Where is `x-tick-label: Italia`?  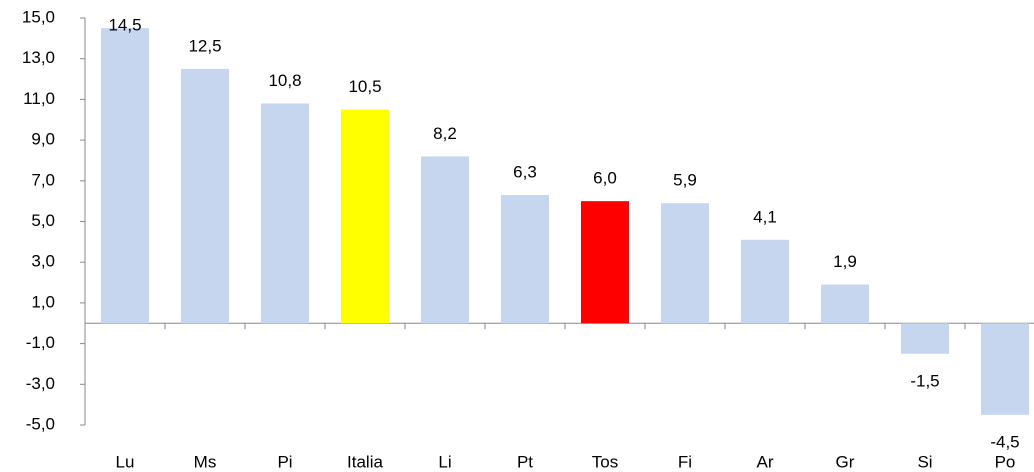 x-tick-label: Italia is located at coordinates (365, 461).